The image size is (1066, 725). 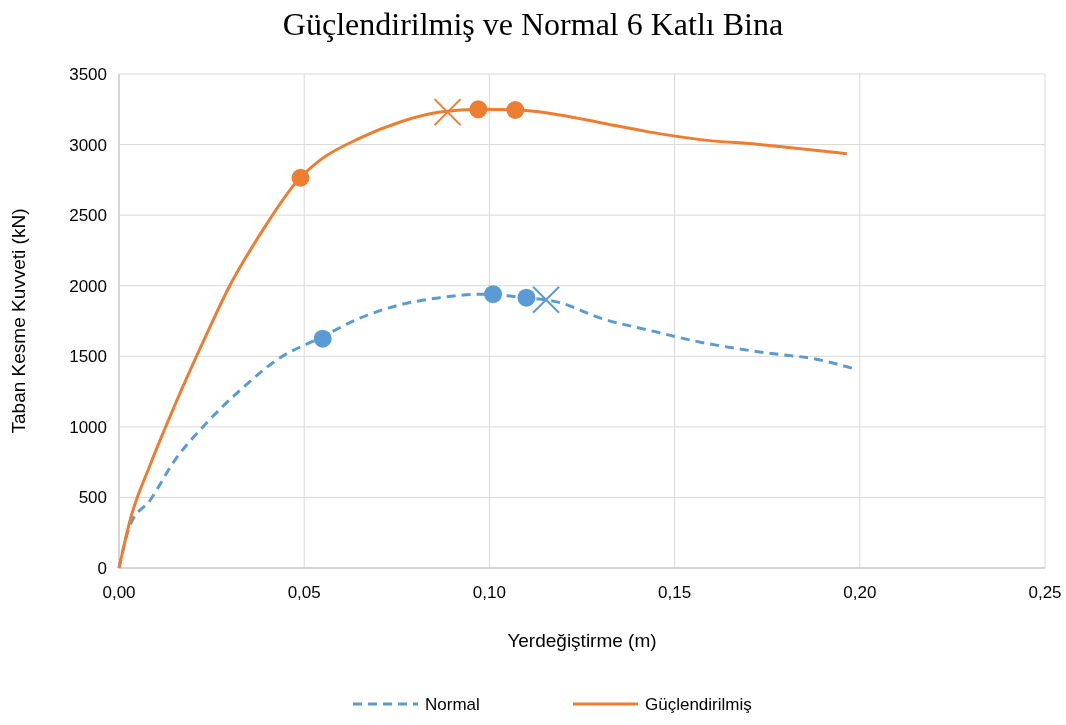 What do you see at coordinates (88, 145) in the screenshot?
I see `y-tick-label: 3000` at bounding box center [88, 145].